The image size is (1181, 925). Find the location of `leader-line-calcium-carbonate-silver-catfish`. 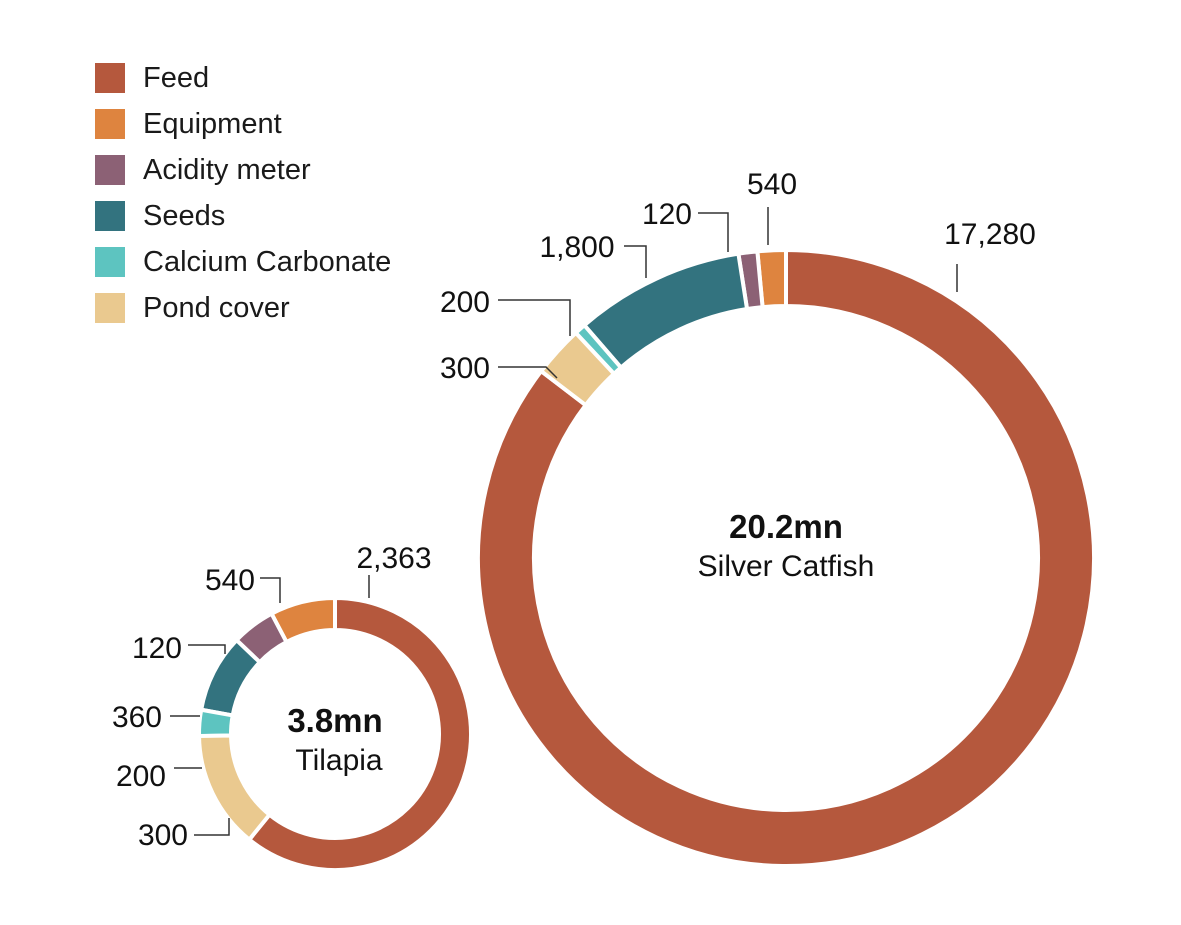

leader-line-calcium-carbonate-silver-catfish is located at coordinates (713, 232).